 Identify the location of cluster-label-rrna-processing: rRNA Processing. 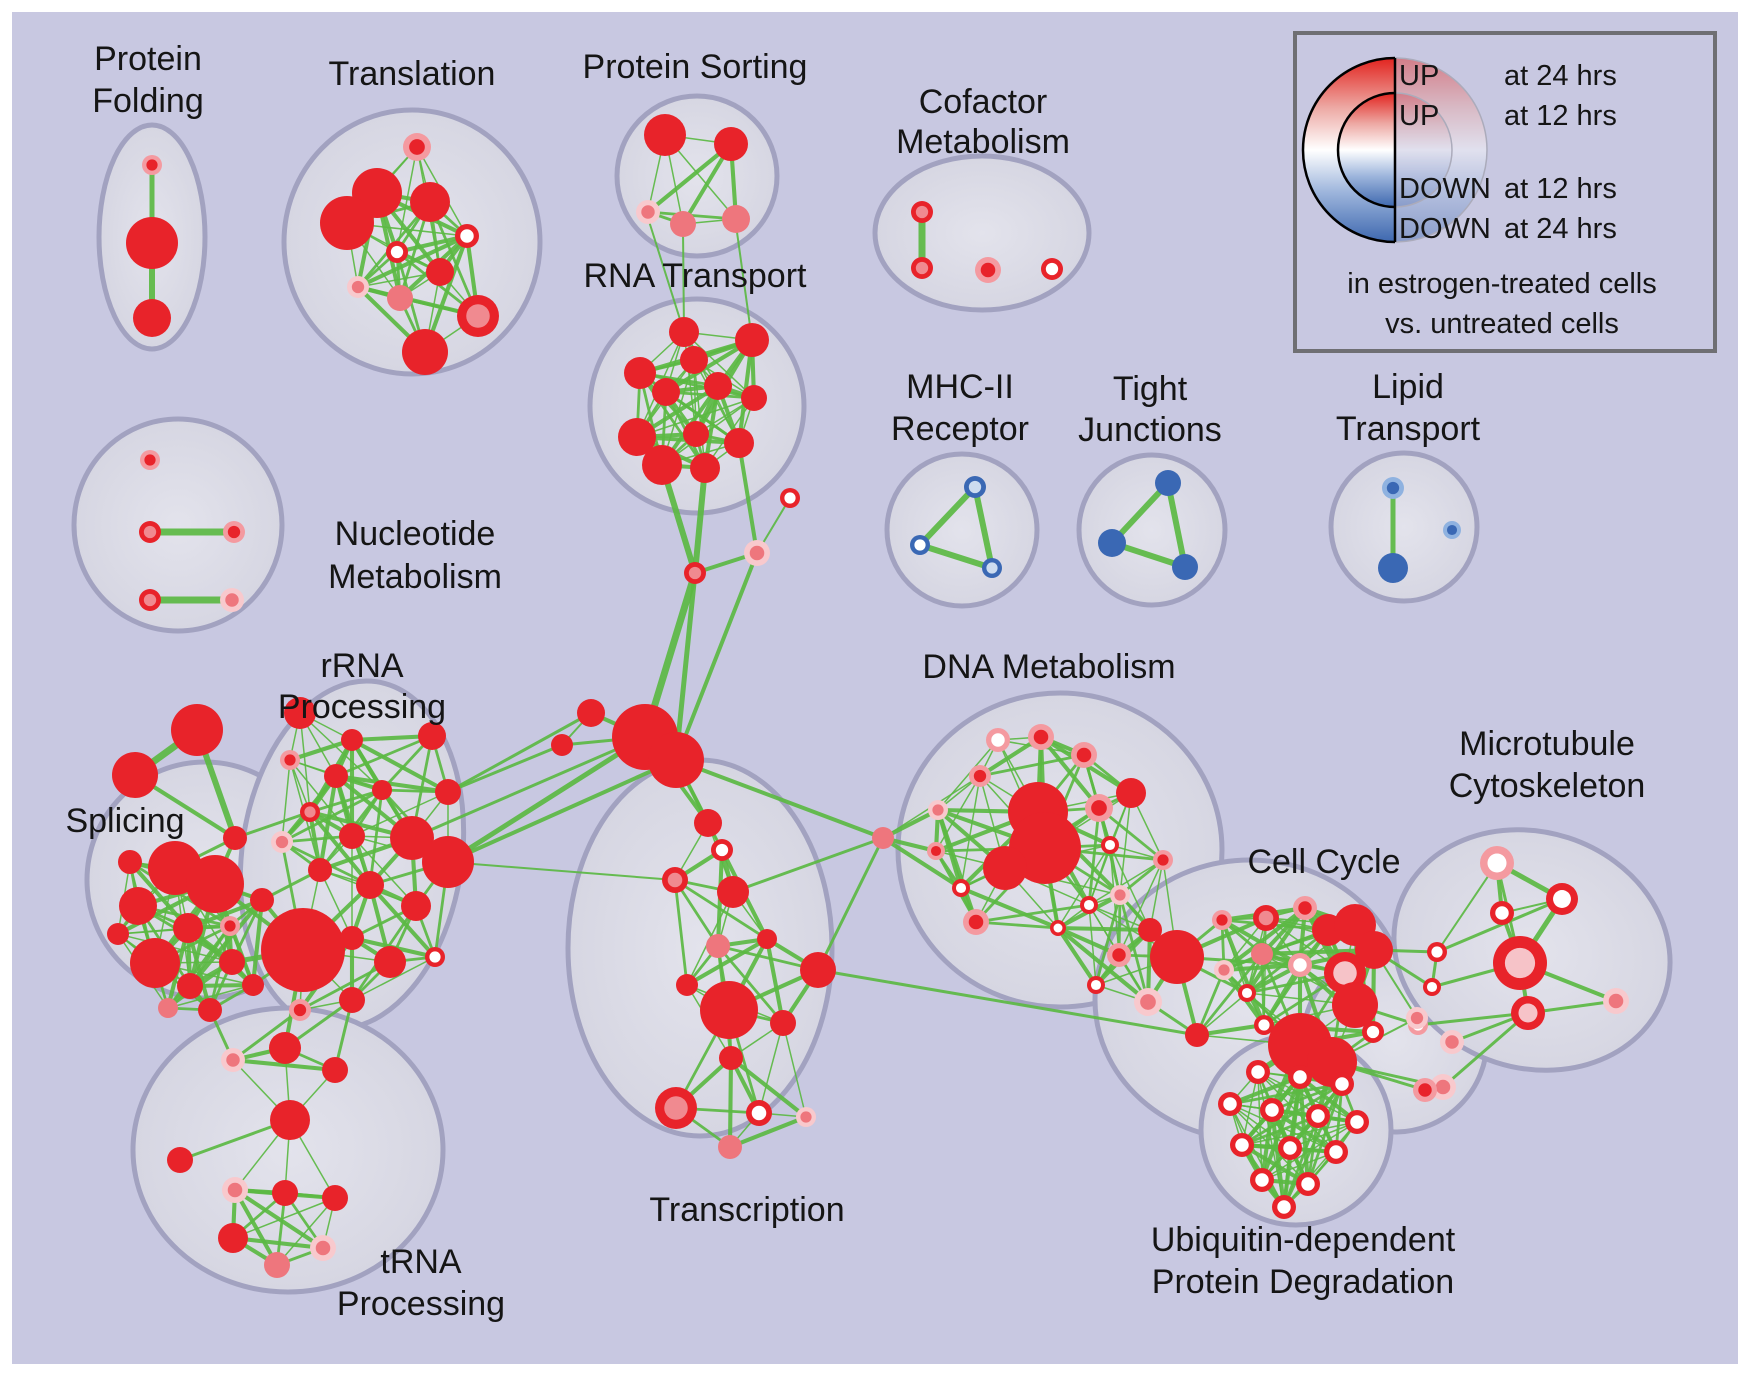
(362, 686).